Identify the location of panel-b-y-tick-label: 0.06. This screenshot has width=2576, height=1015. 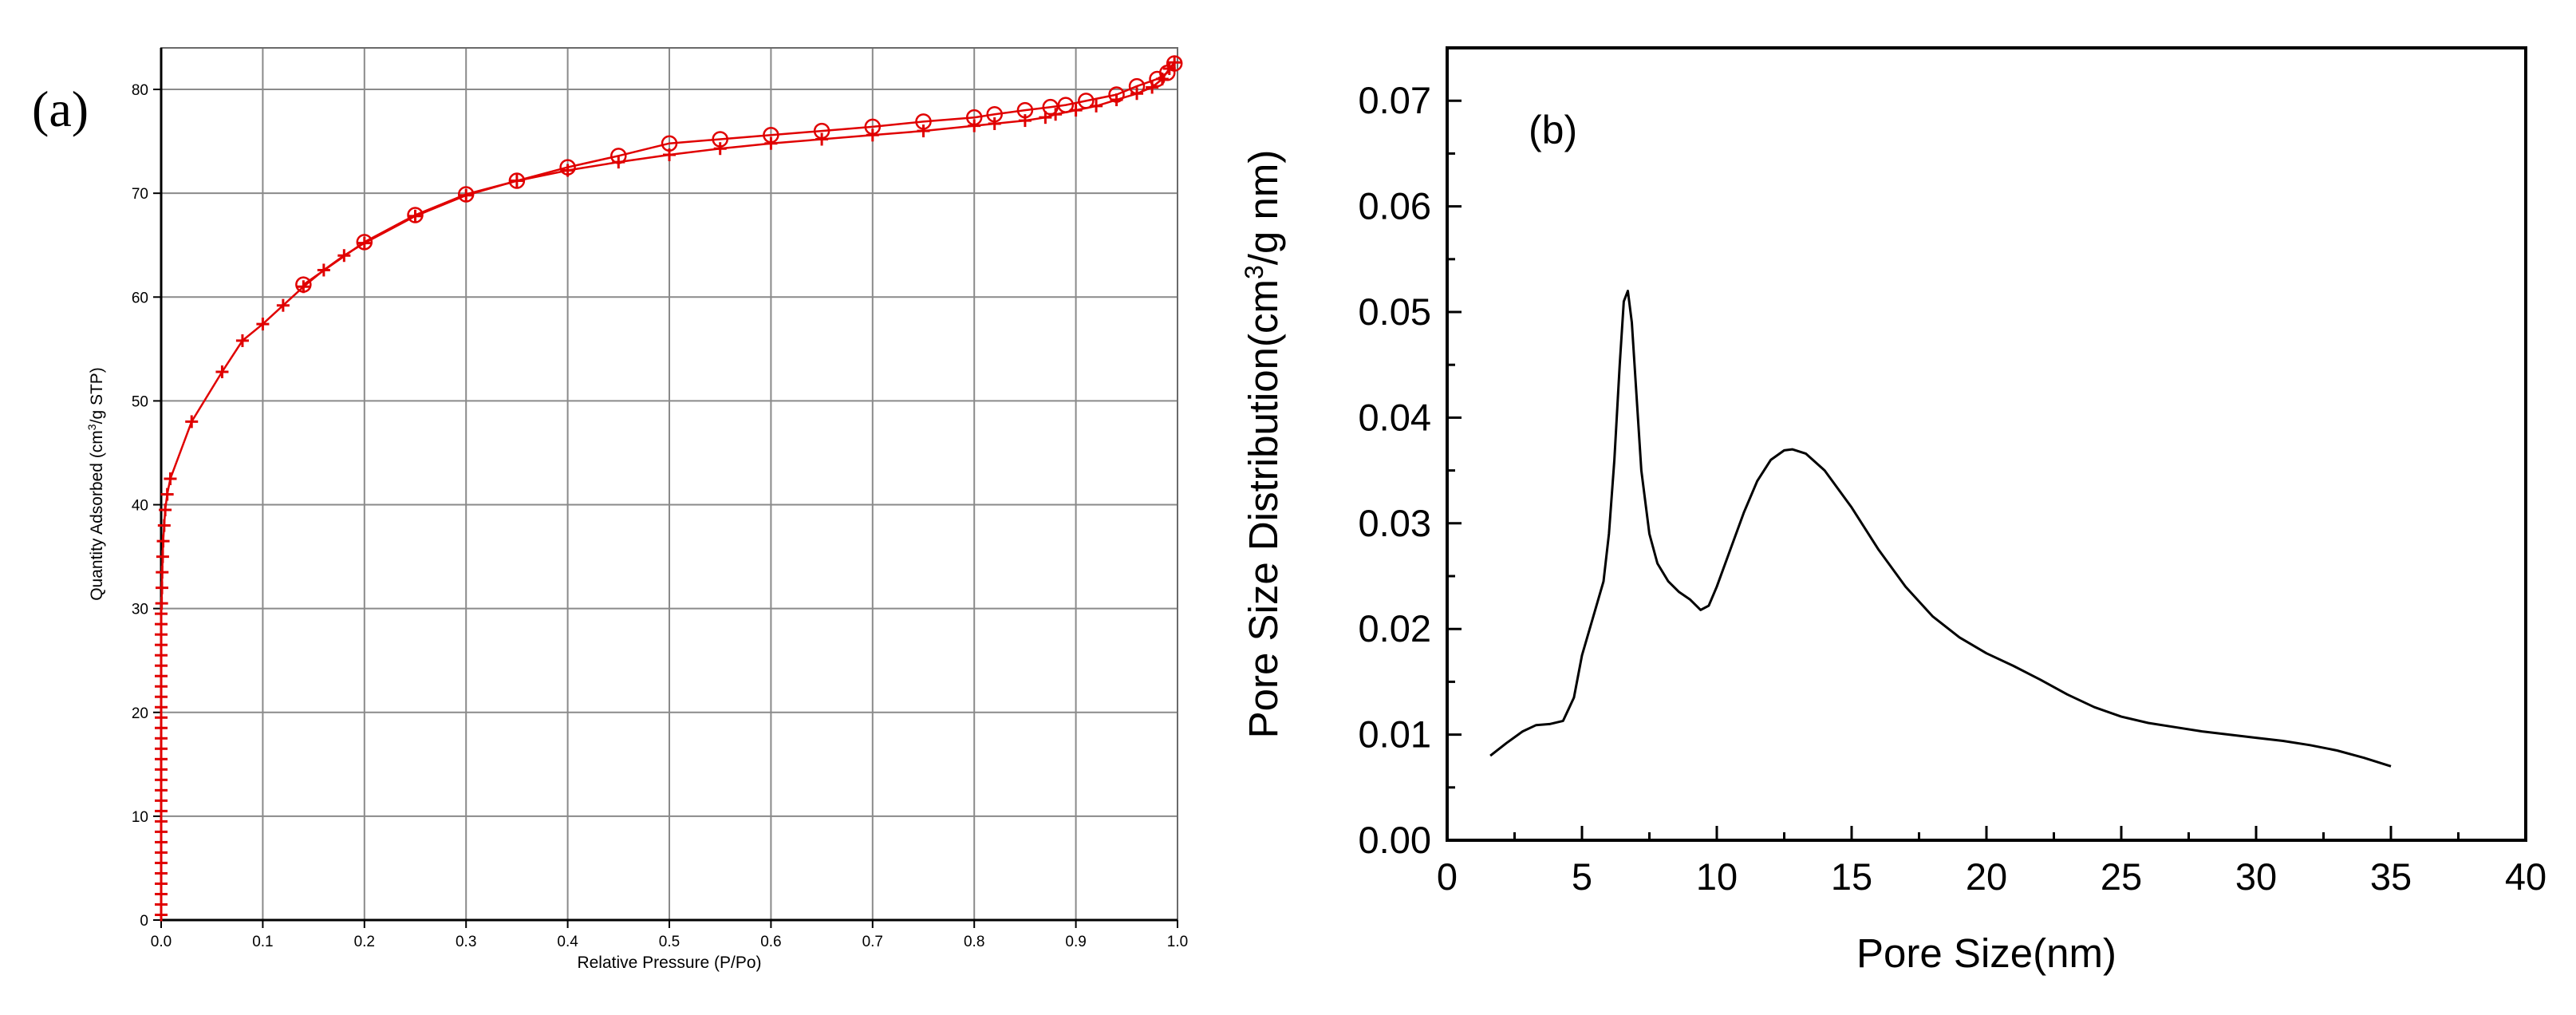
(1395, 206).